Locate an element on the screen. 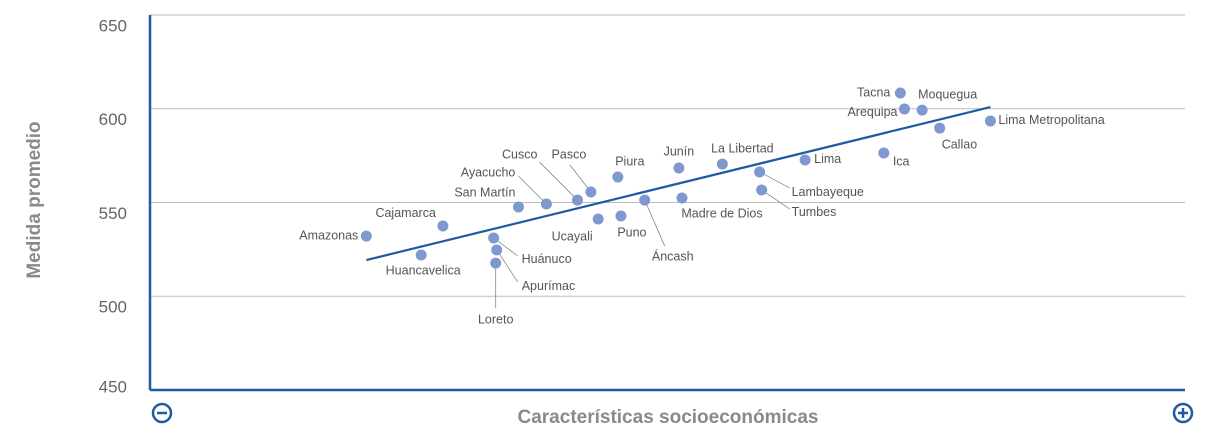 This screenshot has width=1208, height=435. minus-icon is located at coordinates (162, 413).